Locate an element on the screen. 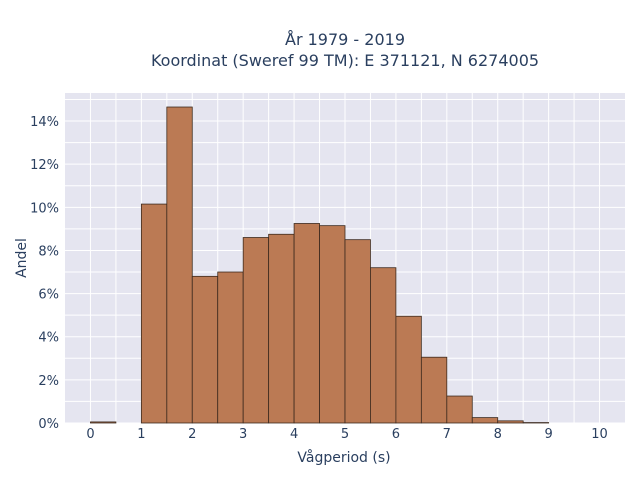 This screenshot has width=640, height=480. x-tick-label: 10 is located at coordinates (599, 434).